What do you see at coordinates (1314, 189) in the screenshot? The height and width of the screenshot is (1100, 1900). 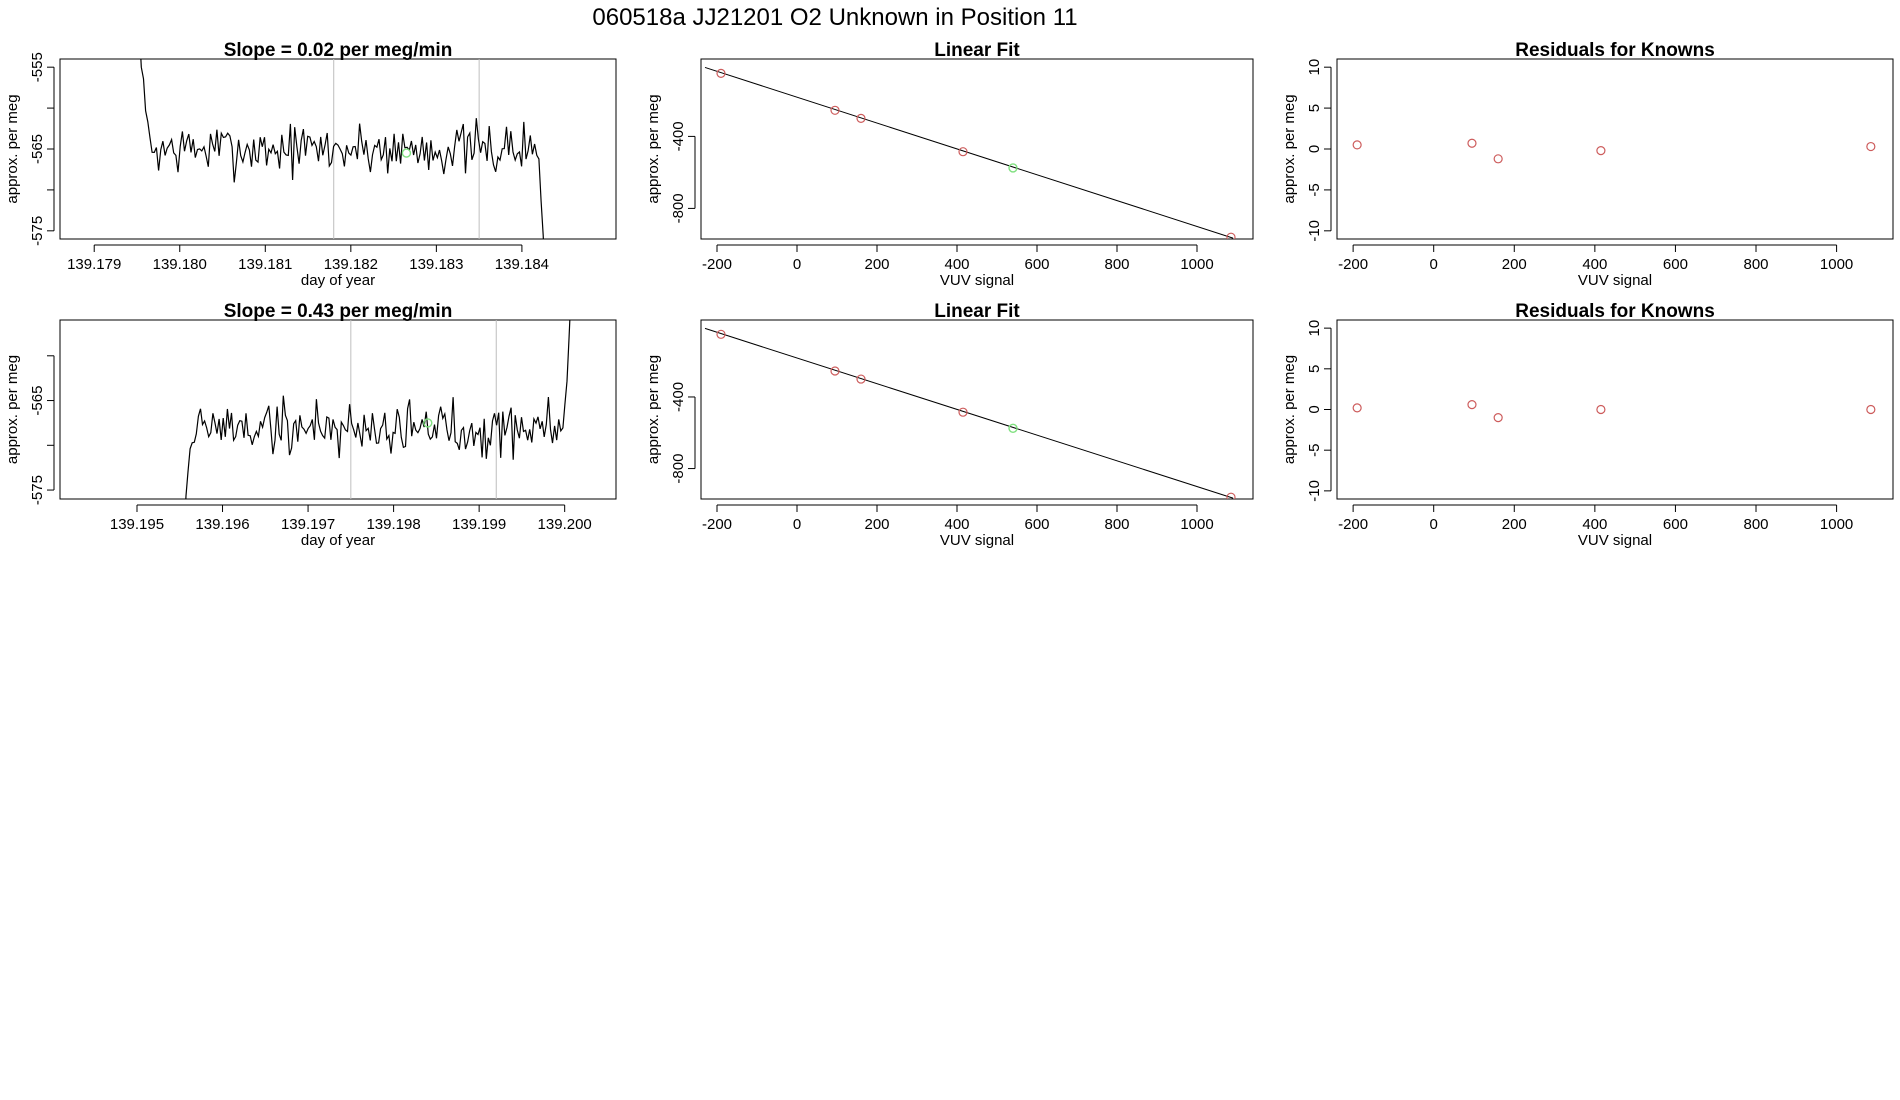 I see `y-tick-label: -5` at bounding box center [1314, 189].